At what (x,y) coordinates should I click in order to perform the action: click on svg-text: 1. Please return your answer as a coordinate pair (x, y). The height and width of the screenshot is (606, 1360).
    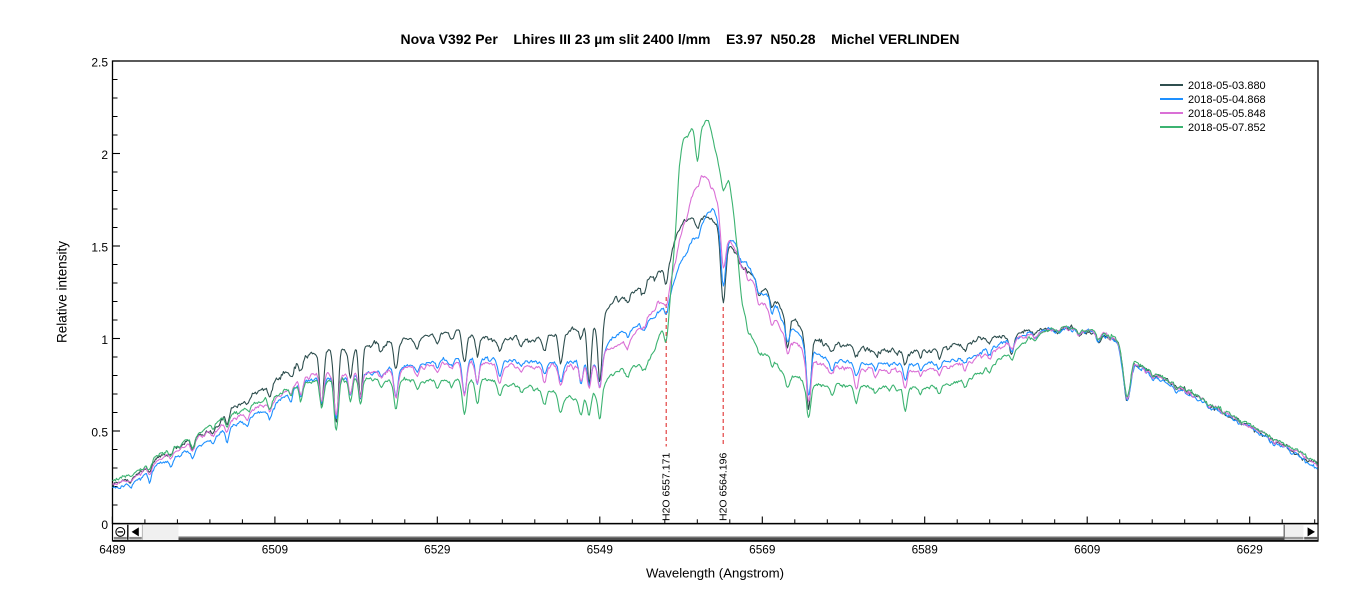
    Looking at the image, I should click on (104, 340).